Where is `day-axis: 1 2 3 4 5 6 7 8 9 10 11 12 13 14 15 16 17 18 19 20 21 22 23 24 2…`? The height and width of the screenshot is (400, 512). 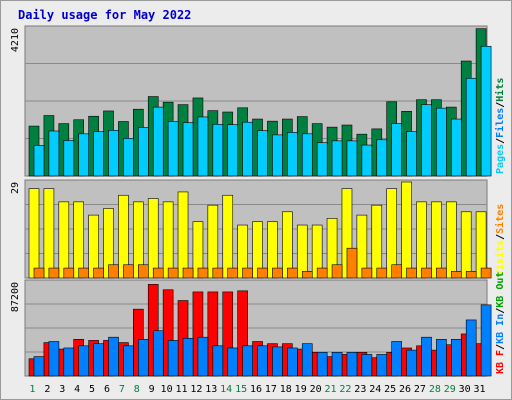 day-axis: 1 2 3 4 5 6 7 8 9 10 11 12 13 14 15 16 17 18 19 20 21 22 23 24 2… is located at coordinates (257, 389).